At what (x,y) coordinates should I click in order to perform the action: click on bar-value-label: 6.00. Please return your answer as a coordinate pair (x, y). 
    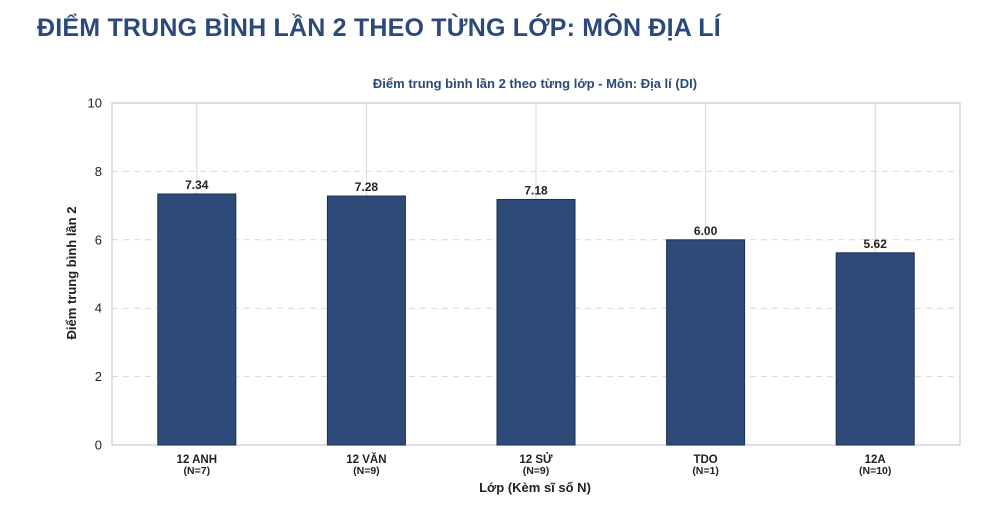
    Looking at the image, I should click on (706, 231).